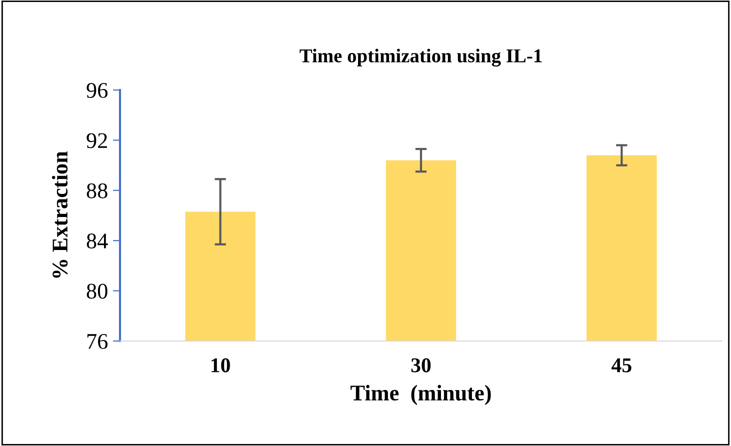 Image resolution: width=731 pixels, height=446 pixels. Describe the element at coordinates (221, 365) in the screenshot. I see `x-tick-label: 10` at that location.